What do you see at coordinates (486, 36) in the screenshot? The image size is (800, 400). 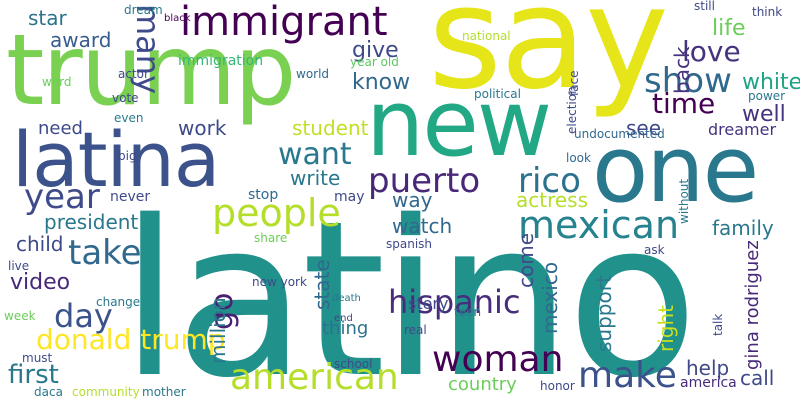 I see `word-national: national` at bounding box center [486, 36].